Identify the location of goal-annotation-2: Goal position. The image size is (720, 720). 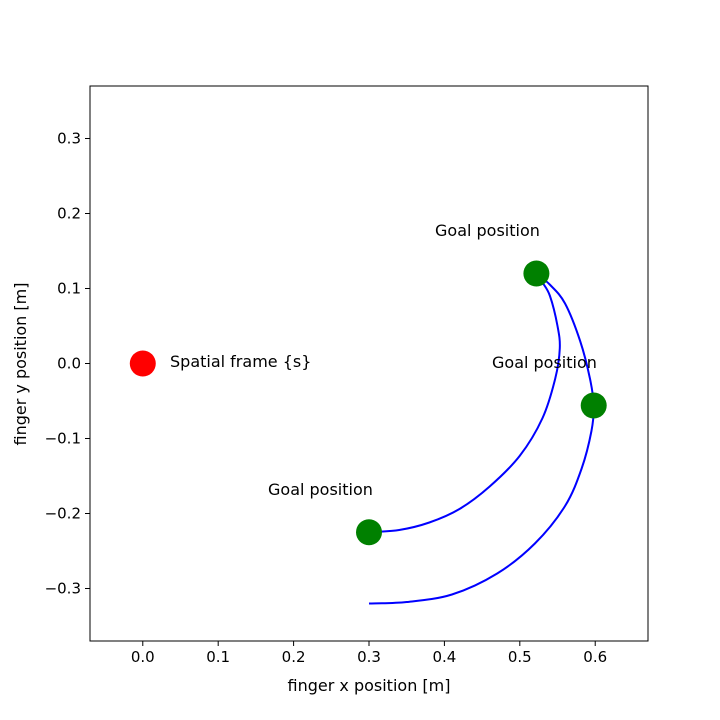
(487, 230).